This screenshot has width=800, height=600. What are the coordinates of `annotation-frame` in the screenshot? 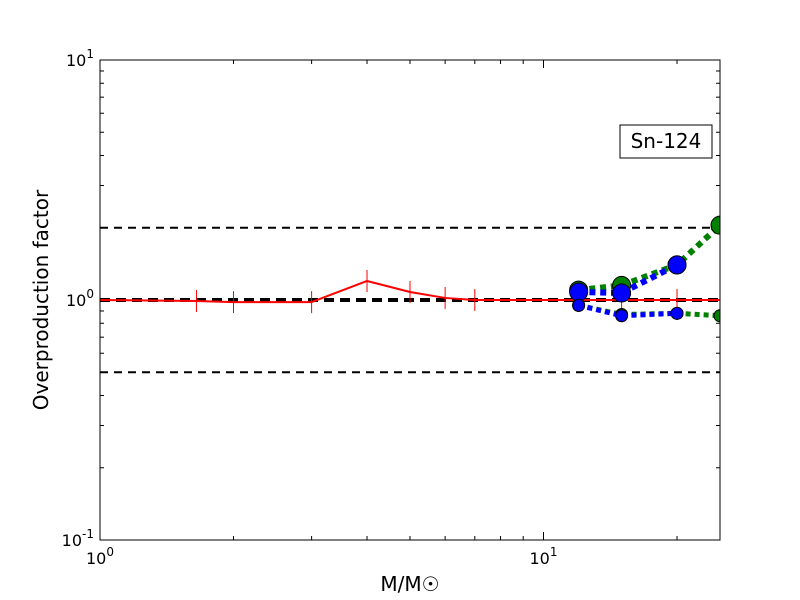 It's located at (666, 141).